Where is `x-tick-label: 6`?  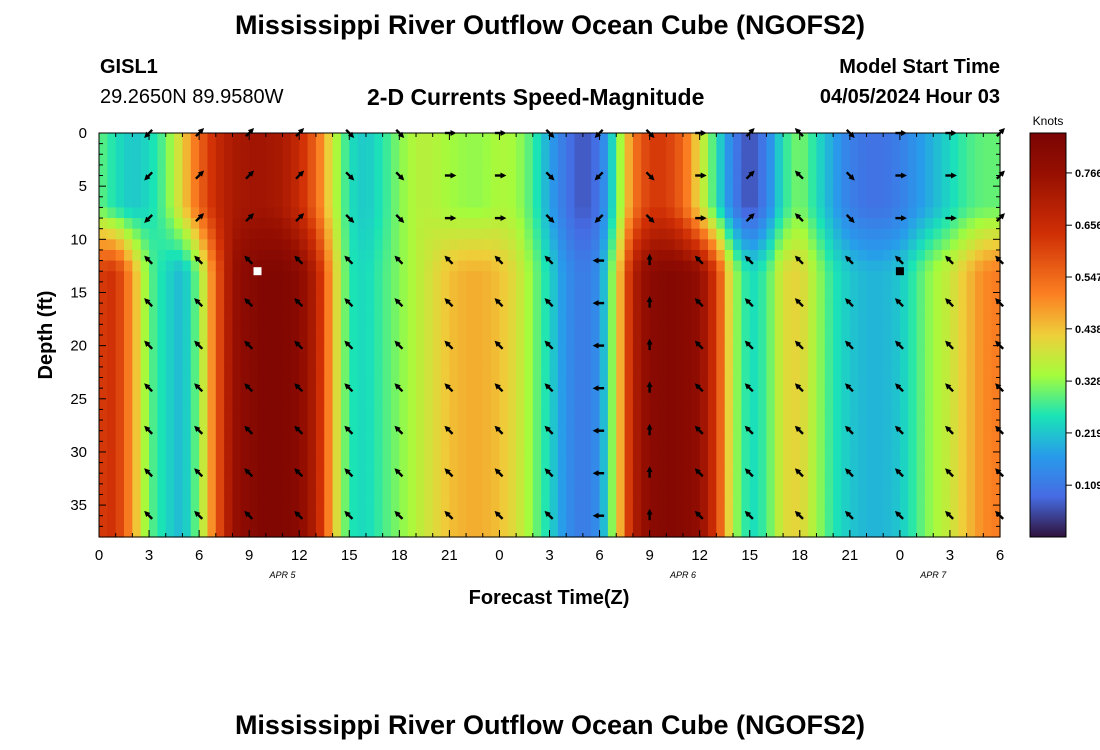 x-tick-label: 6 is located at coordinates (199, 555).